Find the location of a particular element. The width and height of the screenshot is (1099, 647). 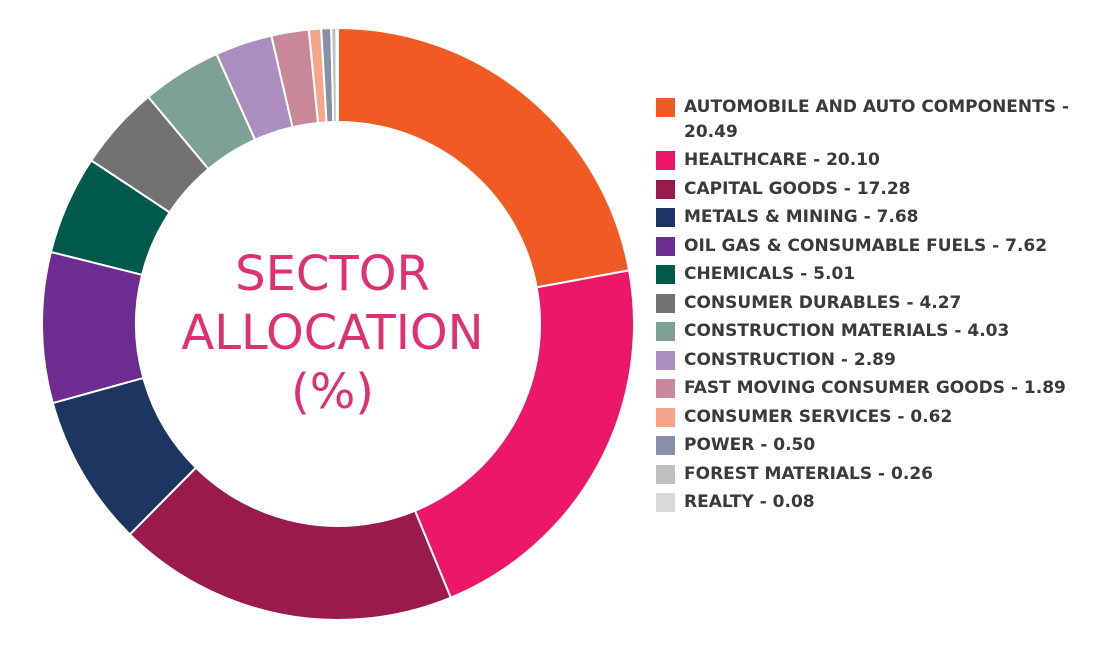

legend-item-9: CONSTRUCTION - 2.89 is located at coordinates (876, 360).